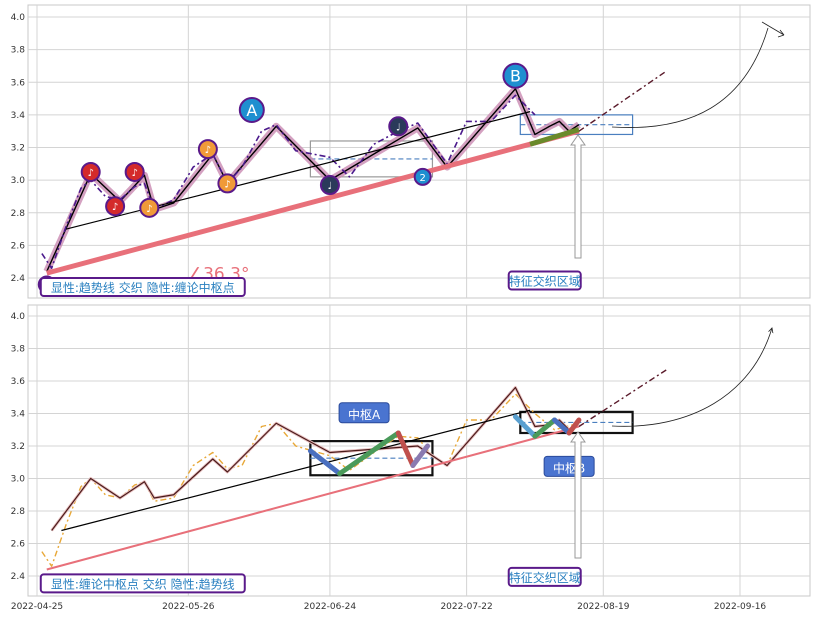 This screenshot has height=621, width=816. What do you see at coordinates (603, 607) in the screenshot?
I see `x-tick-label: 2022-08-19` at bounding box center [603, 607].